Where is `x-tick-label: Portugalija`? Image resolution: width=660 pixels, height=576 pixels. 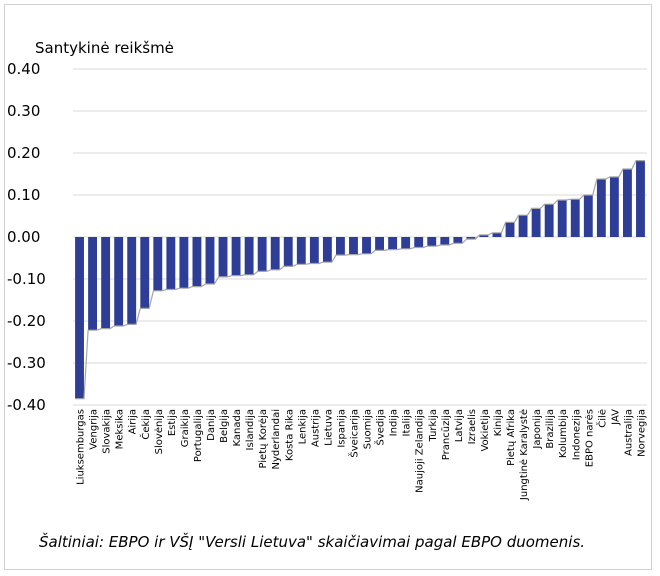
x-tick-label: Portugalija is located at coordinates (198, 435).